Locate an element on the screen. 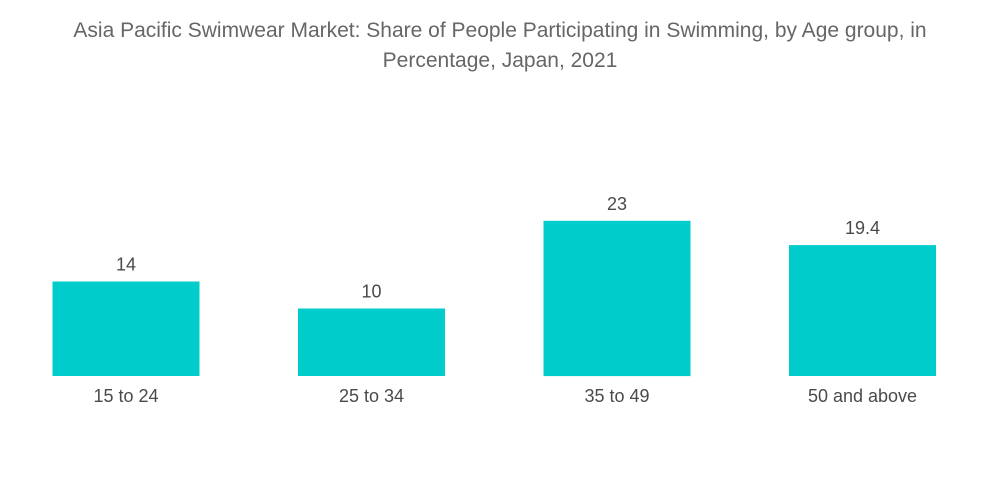  data-label-1: 14 is located at coordinates (126, 265).